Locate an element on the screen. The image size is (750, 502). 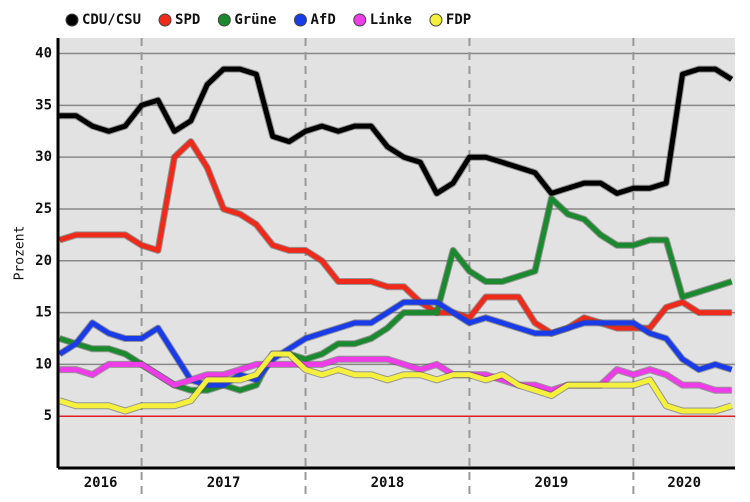
y-tick-label: 5 is located at coordinates (48, 416).